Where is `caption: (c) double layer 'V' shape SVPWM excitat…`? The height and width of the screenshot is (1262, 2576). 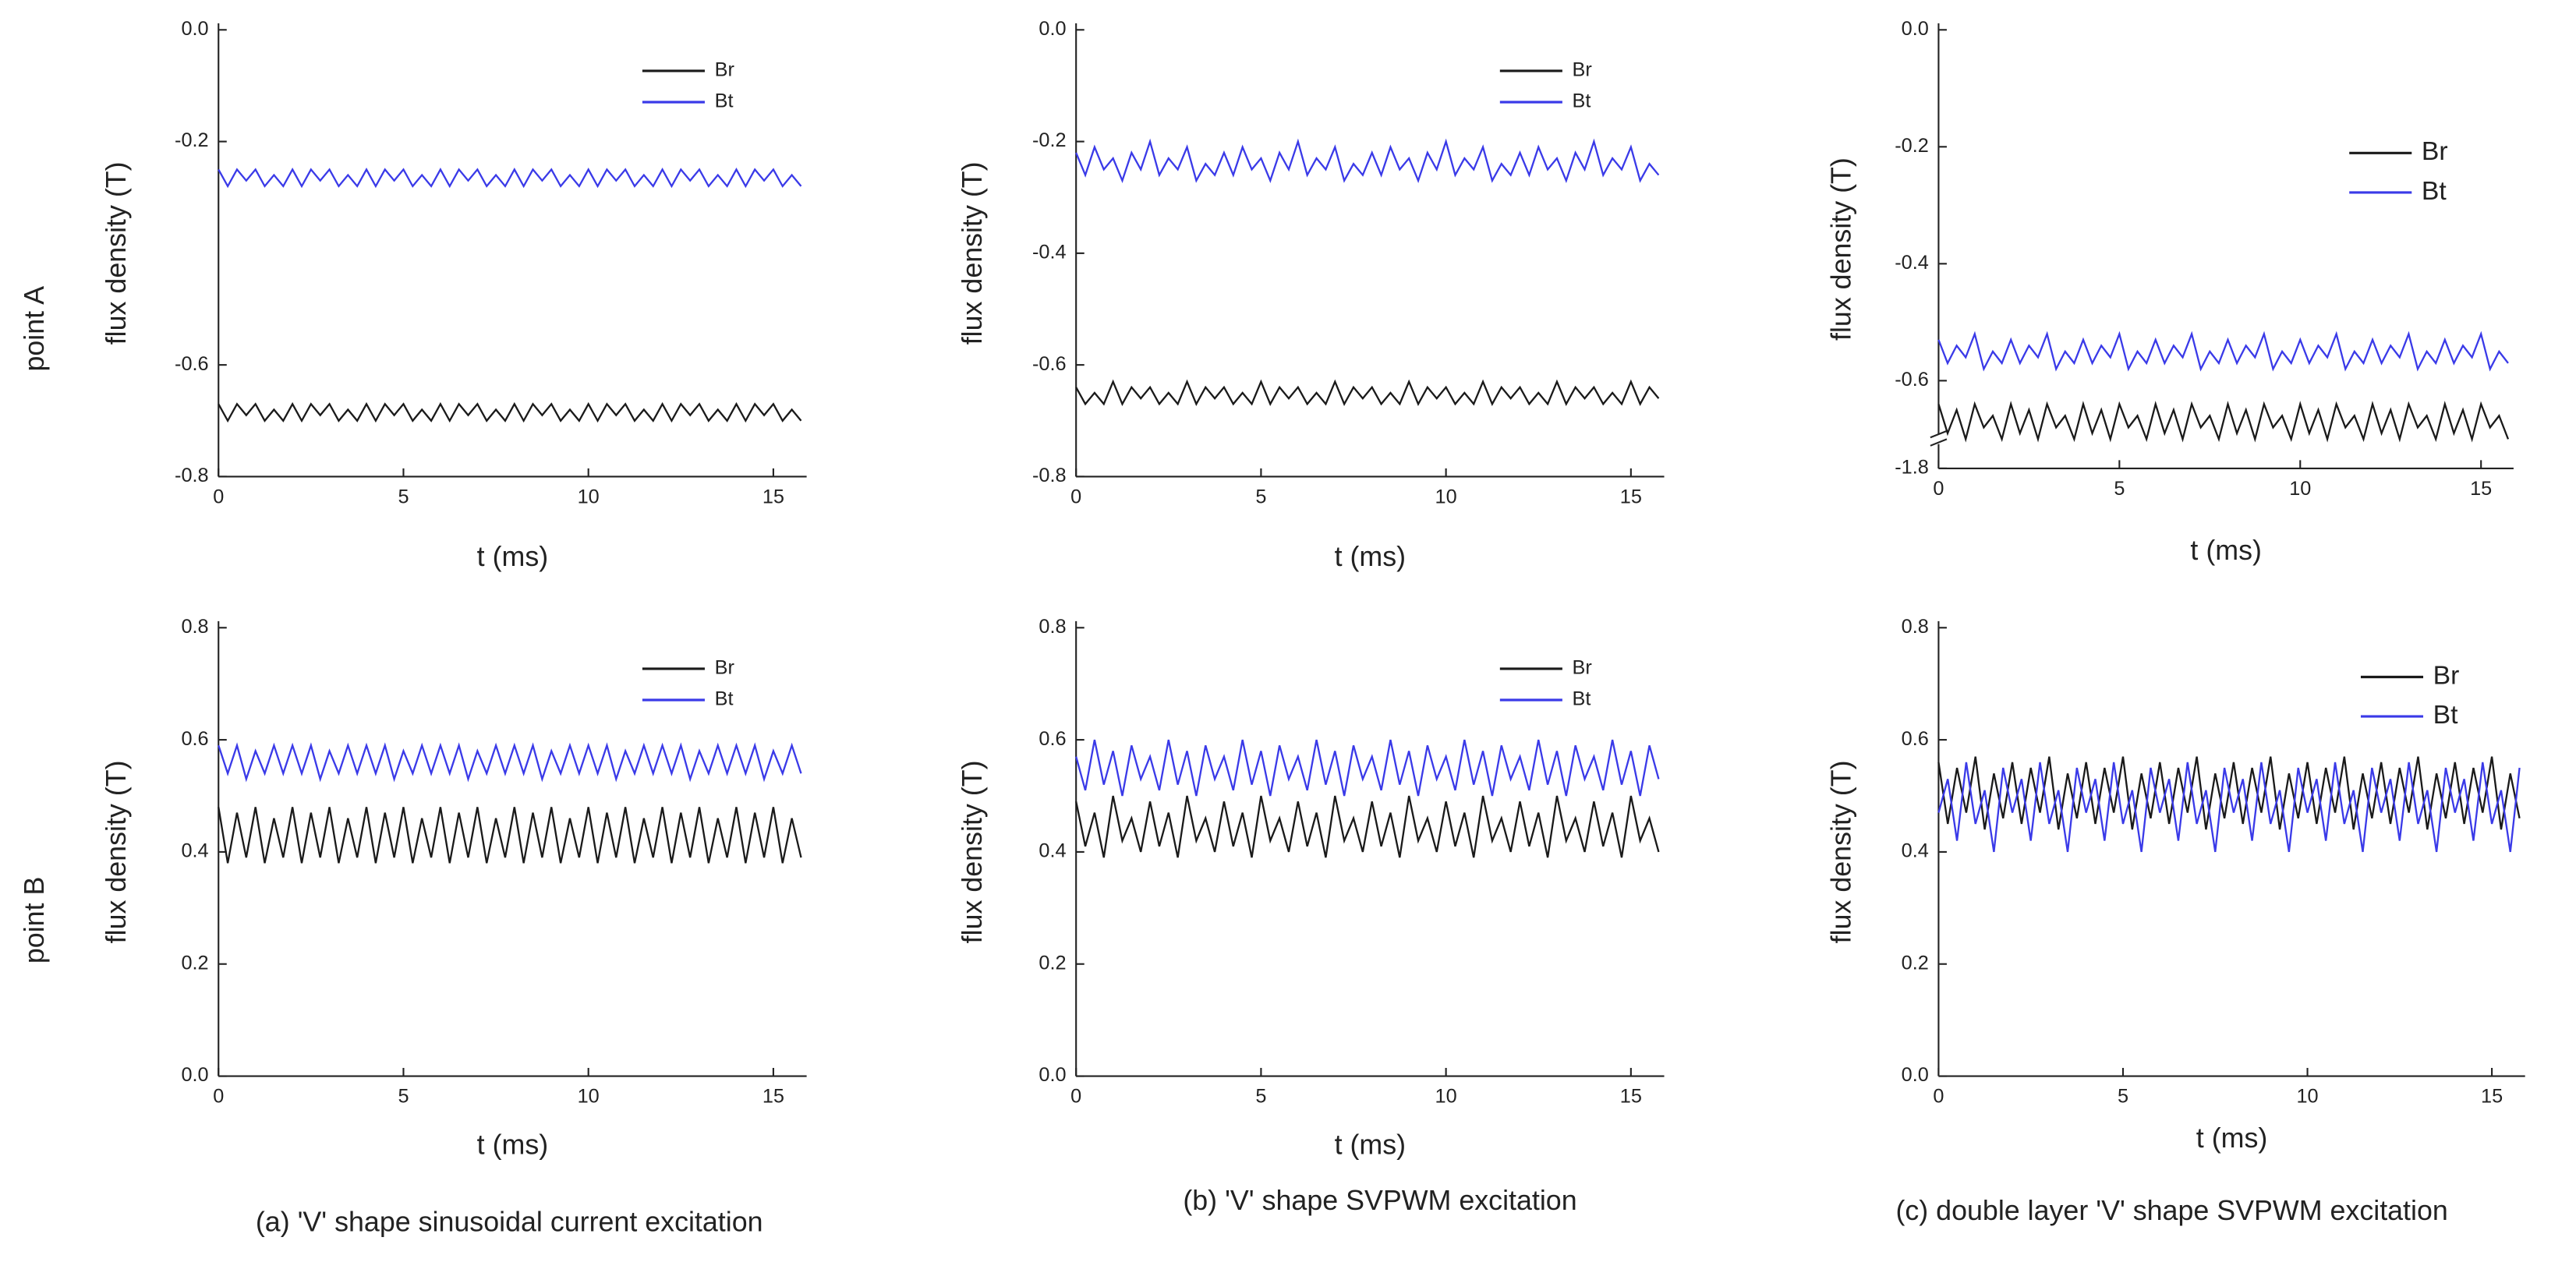
caption: (c) double layer 'V' shape SVPWM excitat… is located at coordinates (2171, 1210).